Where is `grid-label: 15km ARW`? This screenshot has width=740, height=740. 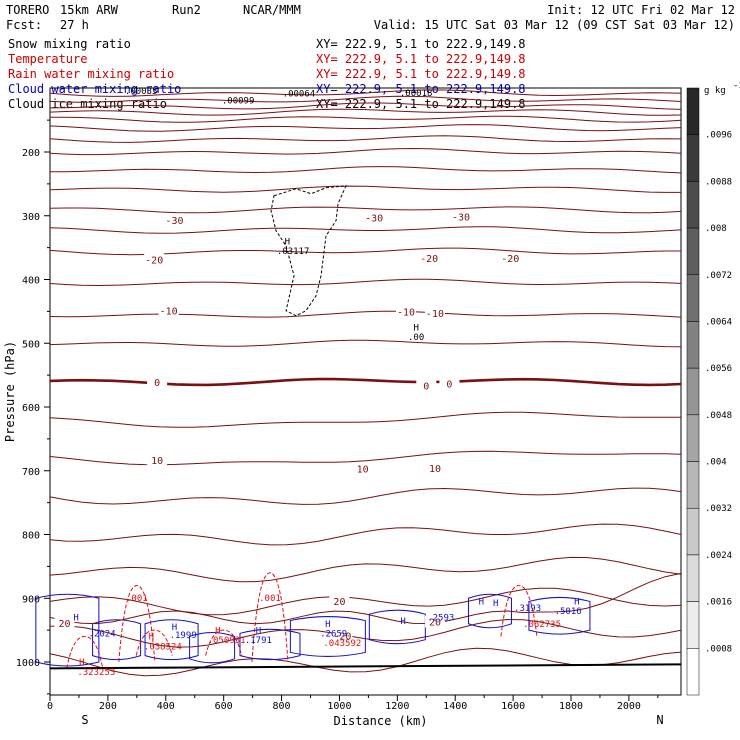 grid-label: 15km ARW is located at coordinates (89, 10).